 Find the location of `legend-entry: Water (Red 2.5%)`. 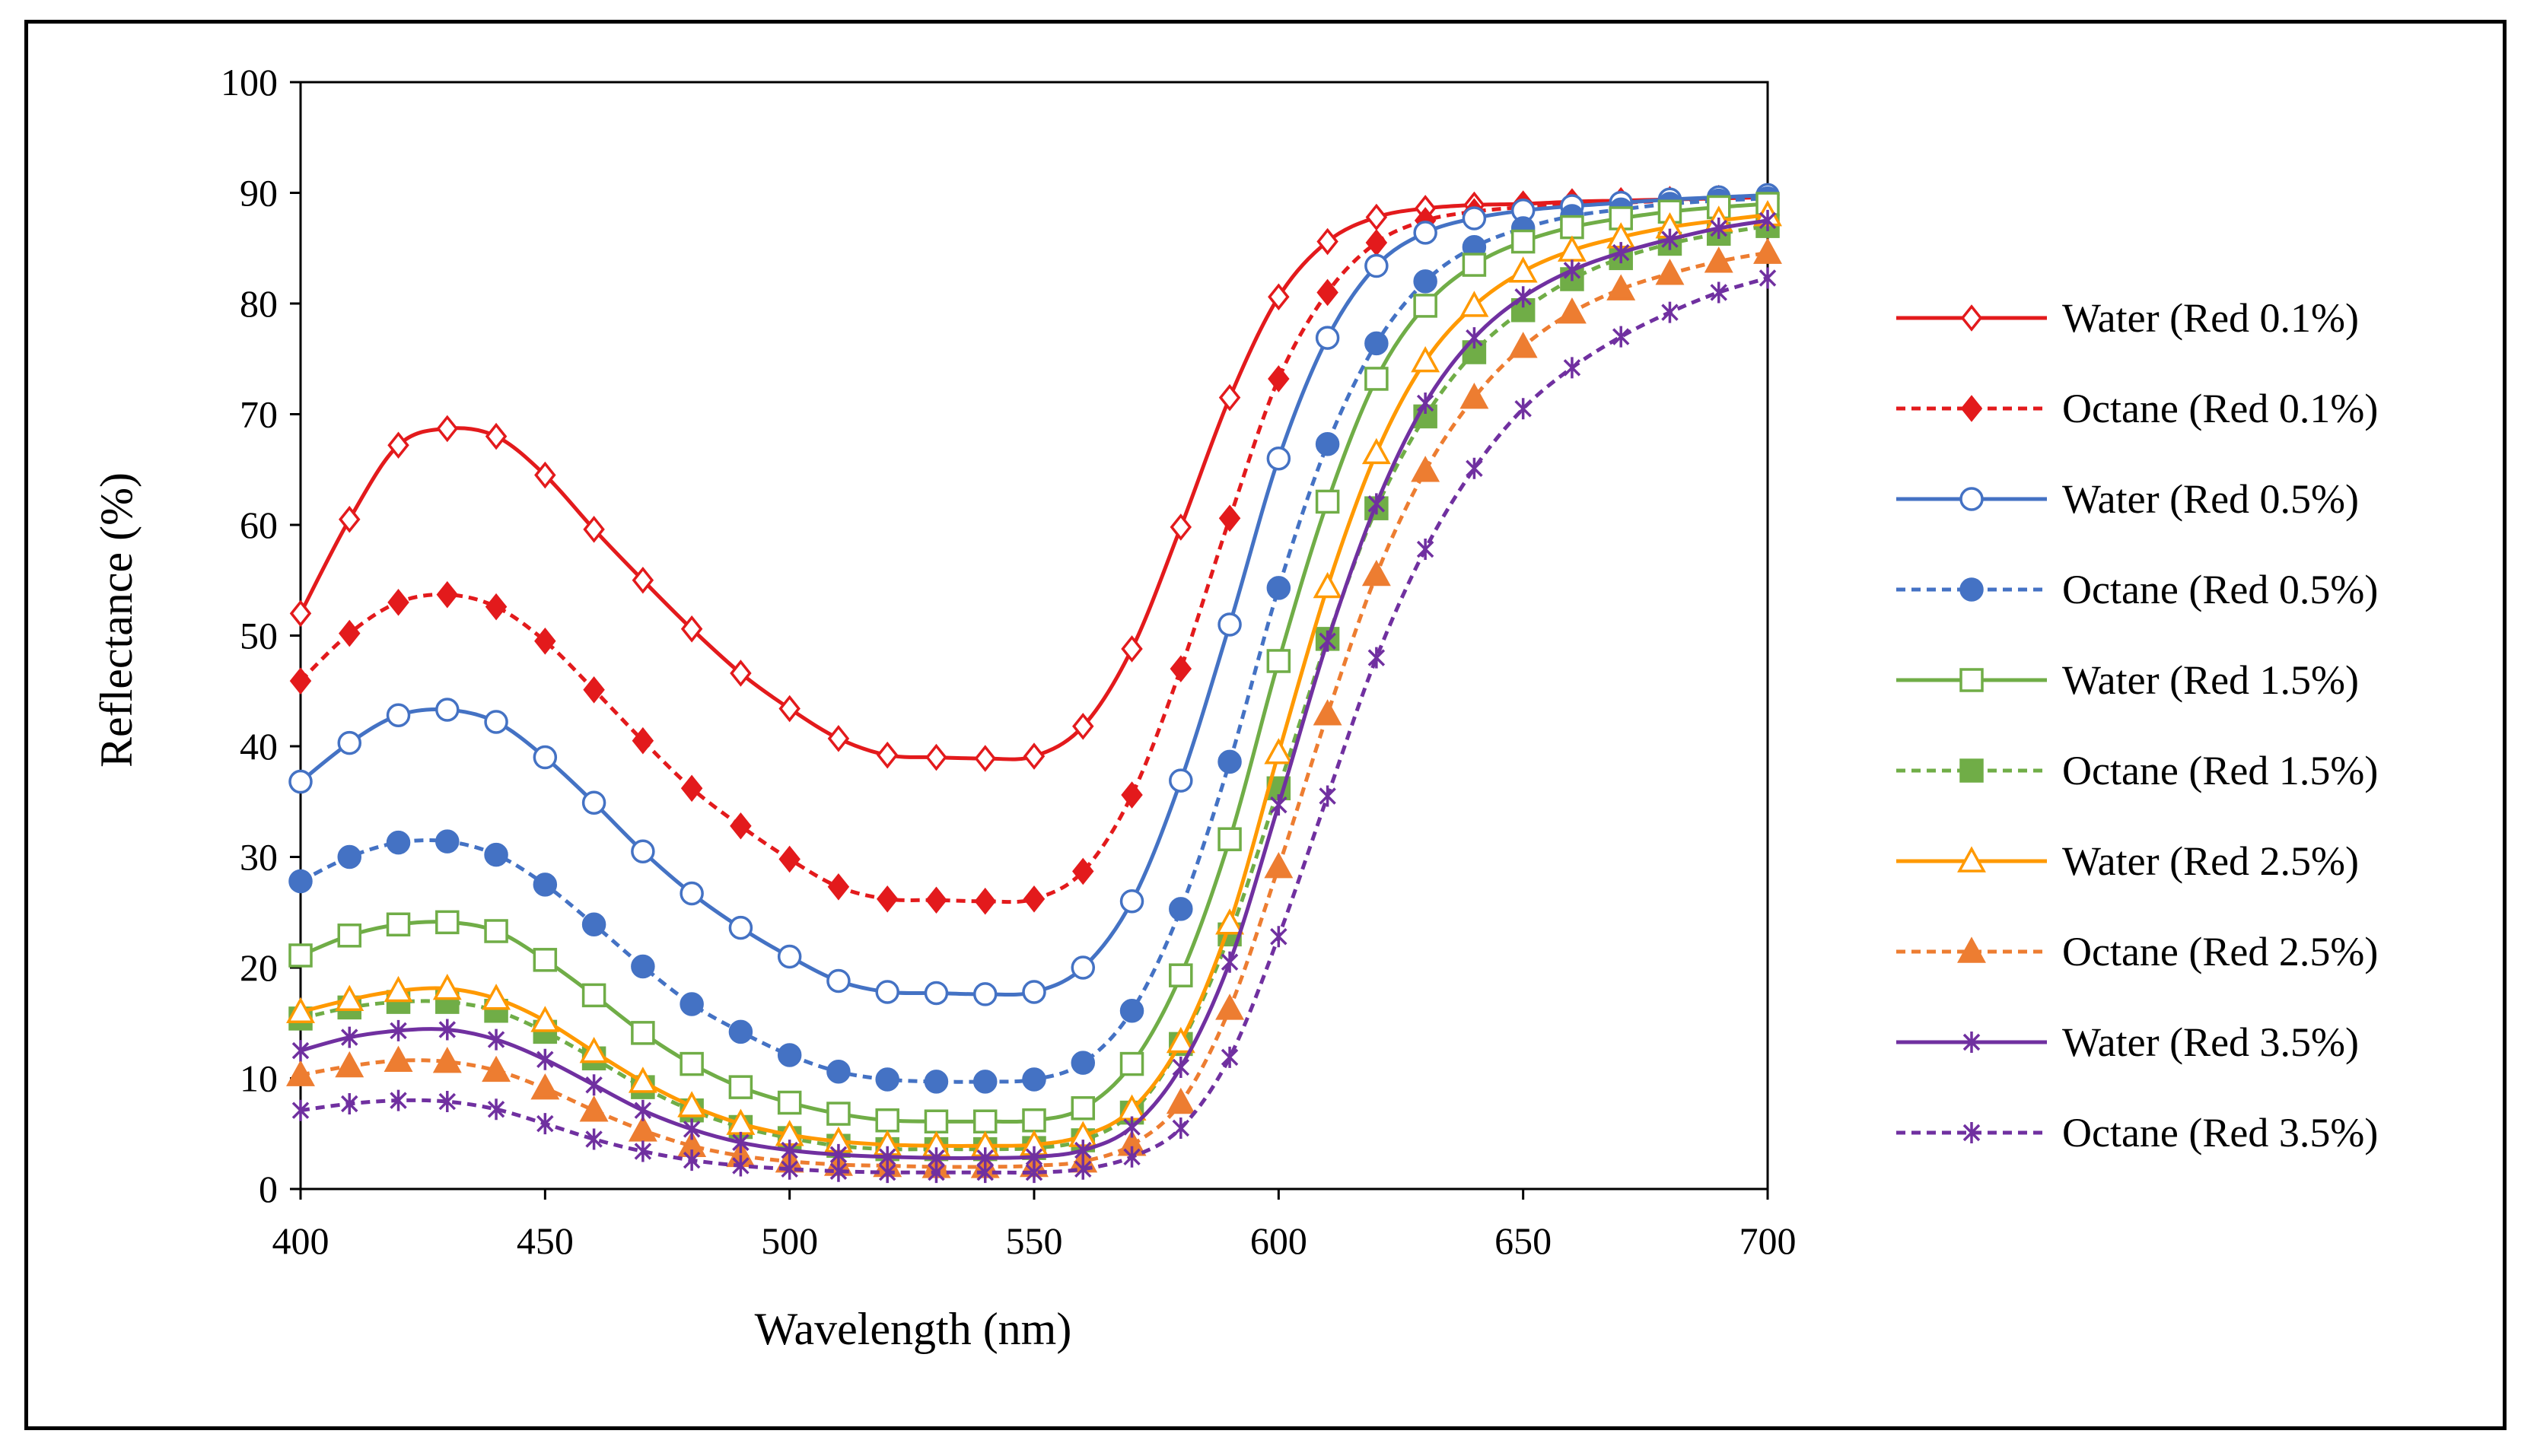

legend-entry: Water (Red 2.5%) is located at coordinates (2127, 861).